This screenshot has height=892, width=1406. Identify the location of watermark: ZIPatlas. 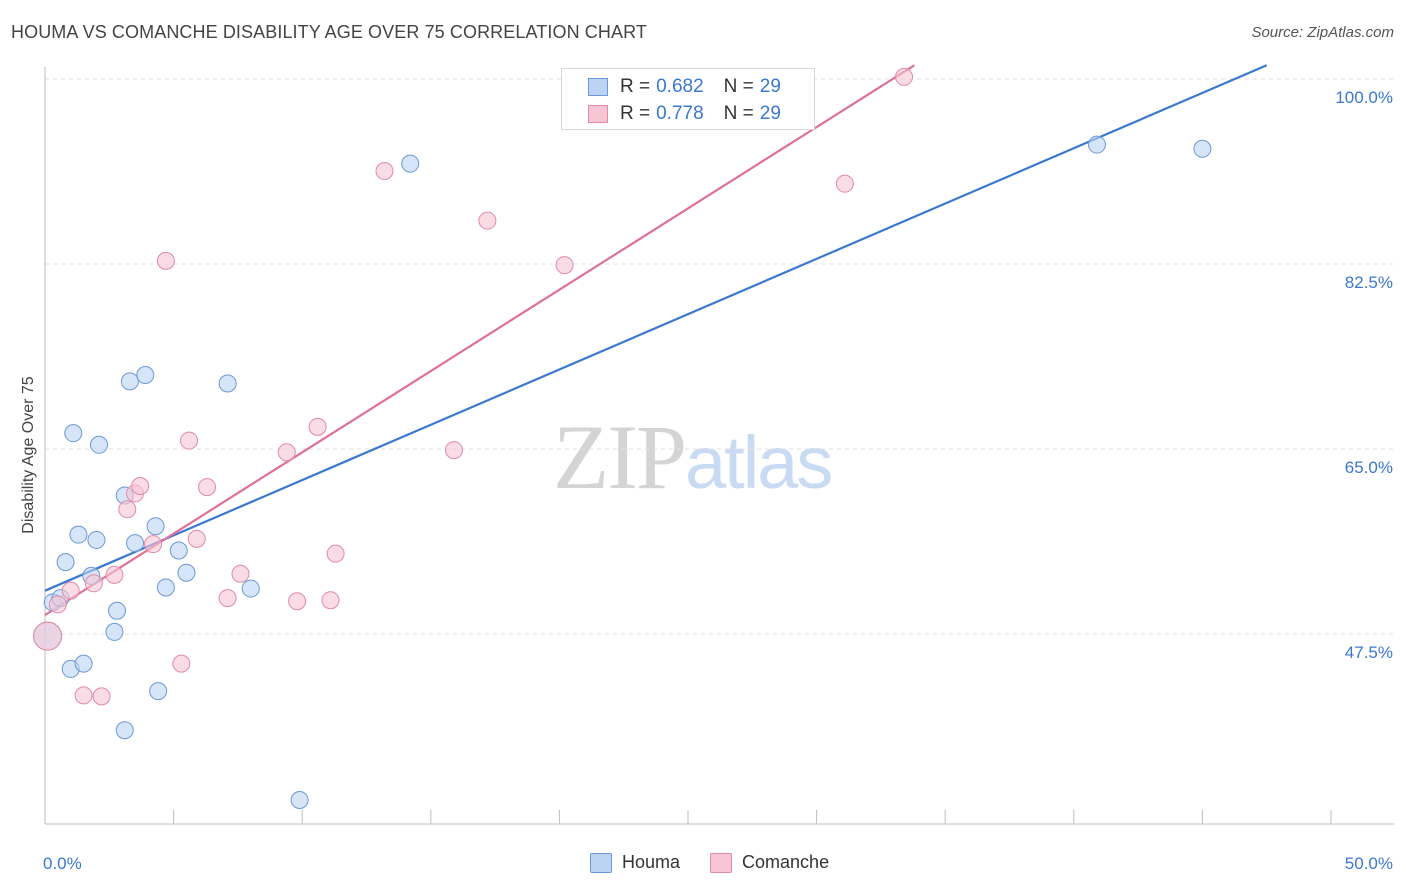
(693, 457).